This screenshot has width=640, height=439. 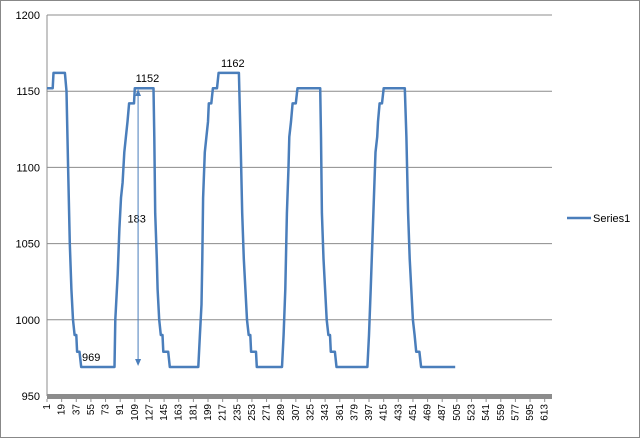 What do you see at coordinates (486, 412) in the screenshot?
I see `x-tick-label: 541` at bounding box center [486, 412].